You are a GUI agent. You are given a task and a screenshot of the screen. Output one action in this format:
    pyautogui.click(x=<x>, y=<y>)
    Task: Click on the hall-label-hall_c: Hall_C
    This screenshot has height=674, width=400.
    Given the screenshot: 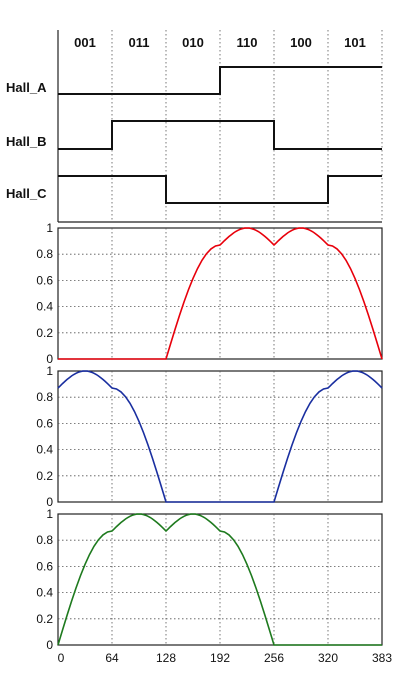 What is the action you would take?
    pyautogui.click(x=26, y=193)
    